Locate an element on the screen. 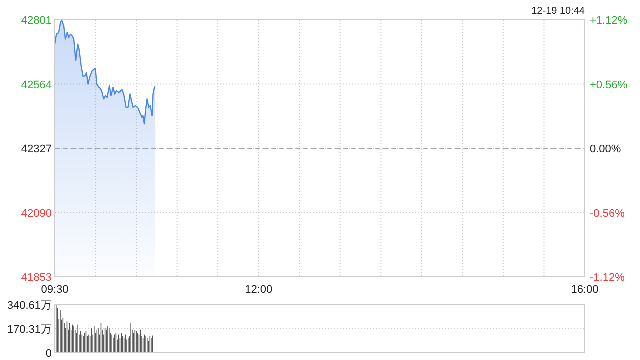 Image resolution: width=640 pixels, height=360 pixels. y-tick-label: 42801 is located at coordinates (36, 21).